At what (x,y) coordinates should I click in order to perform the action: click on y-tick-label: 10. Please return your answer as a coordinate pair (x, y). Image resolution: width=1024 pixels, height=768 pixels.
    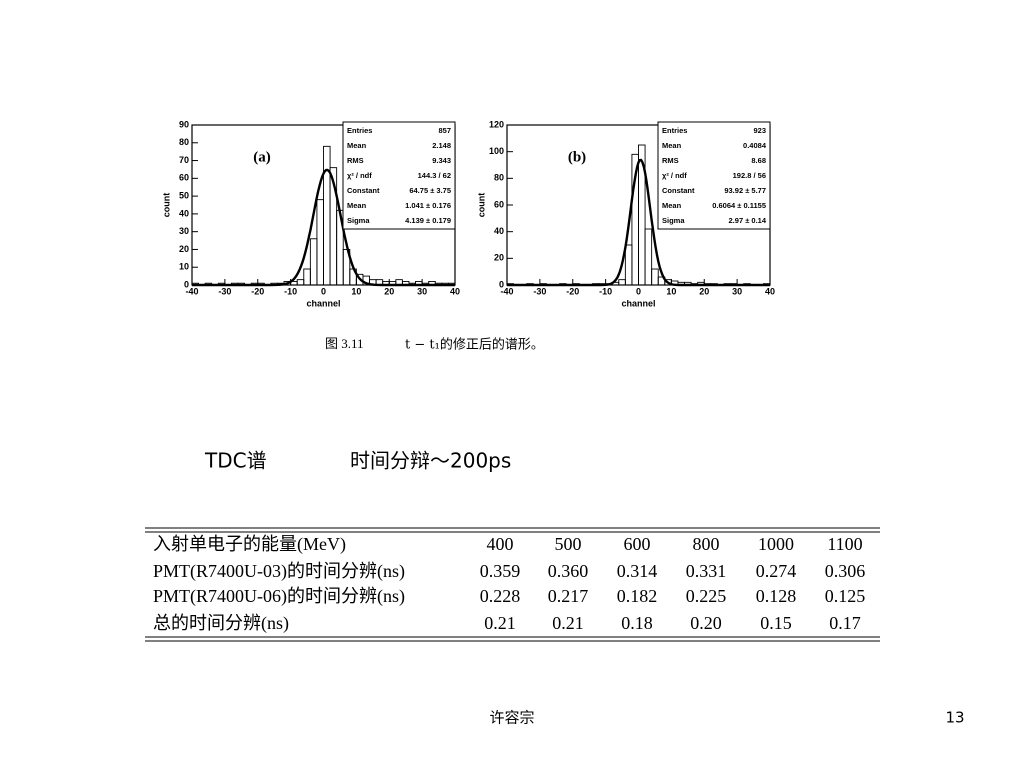
    Looking at the image, I should click on (184, 267).